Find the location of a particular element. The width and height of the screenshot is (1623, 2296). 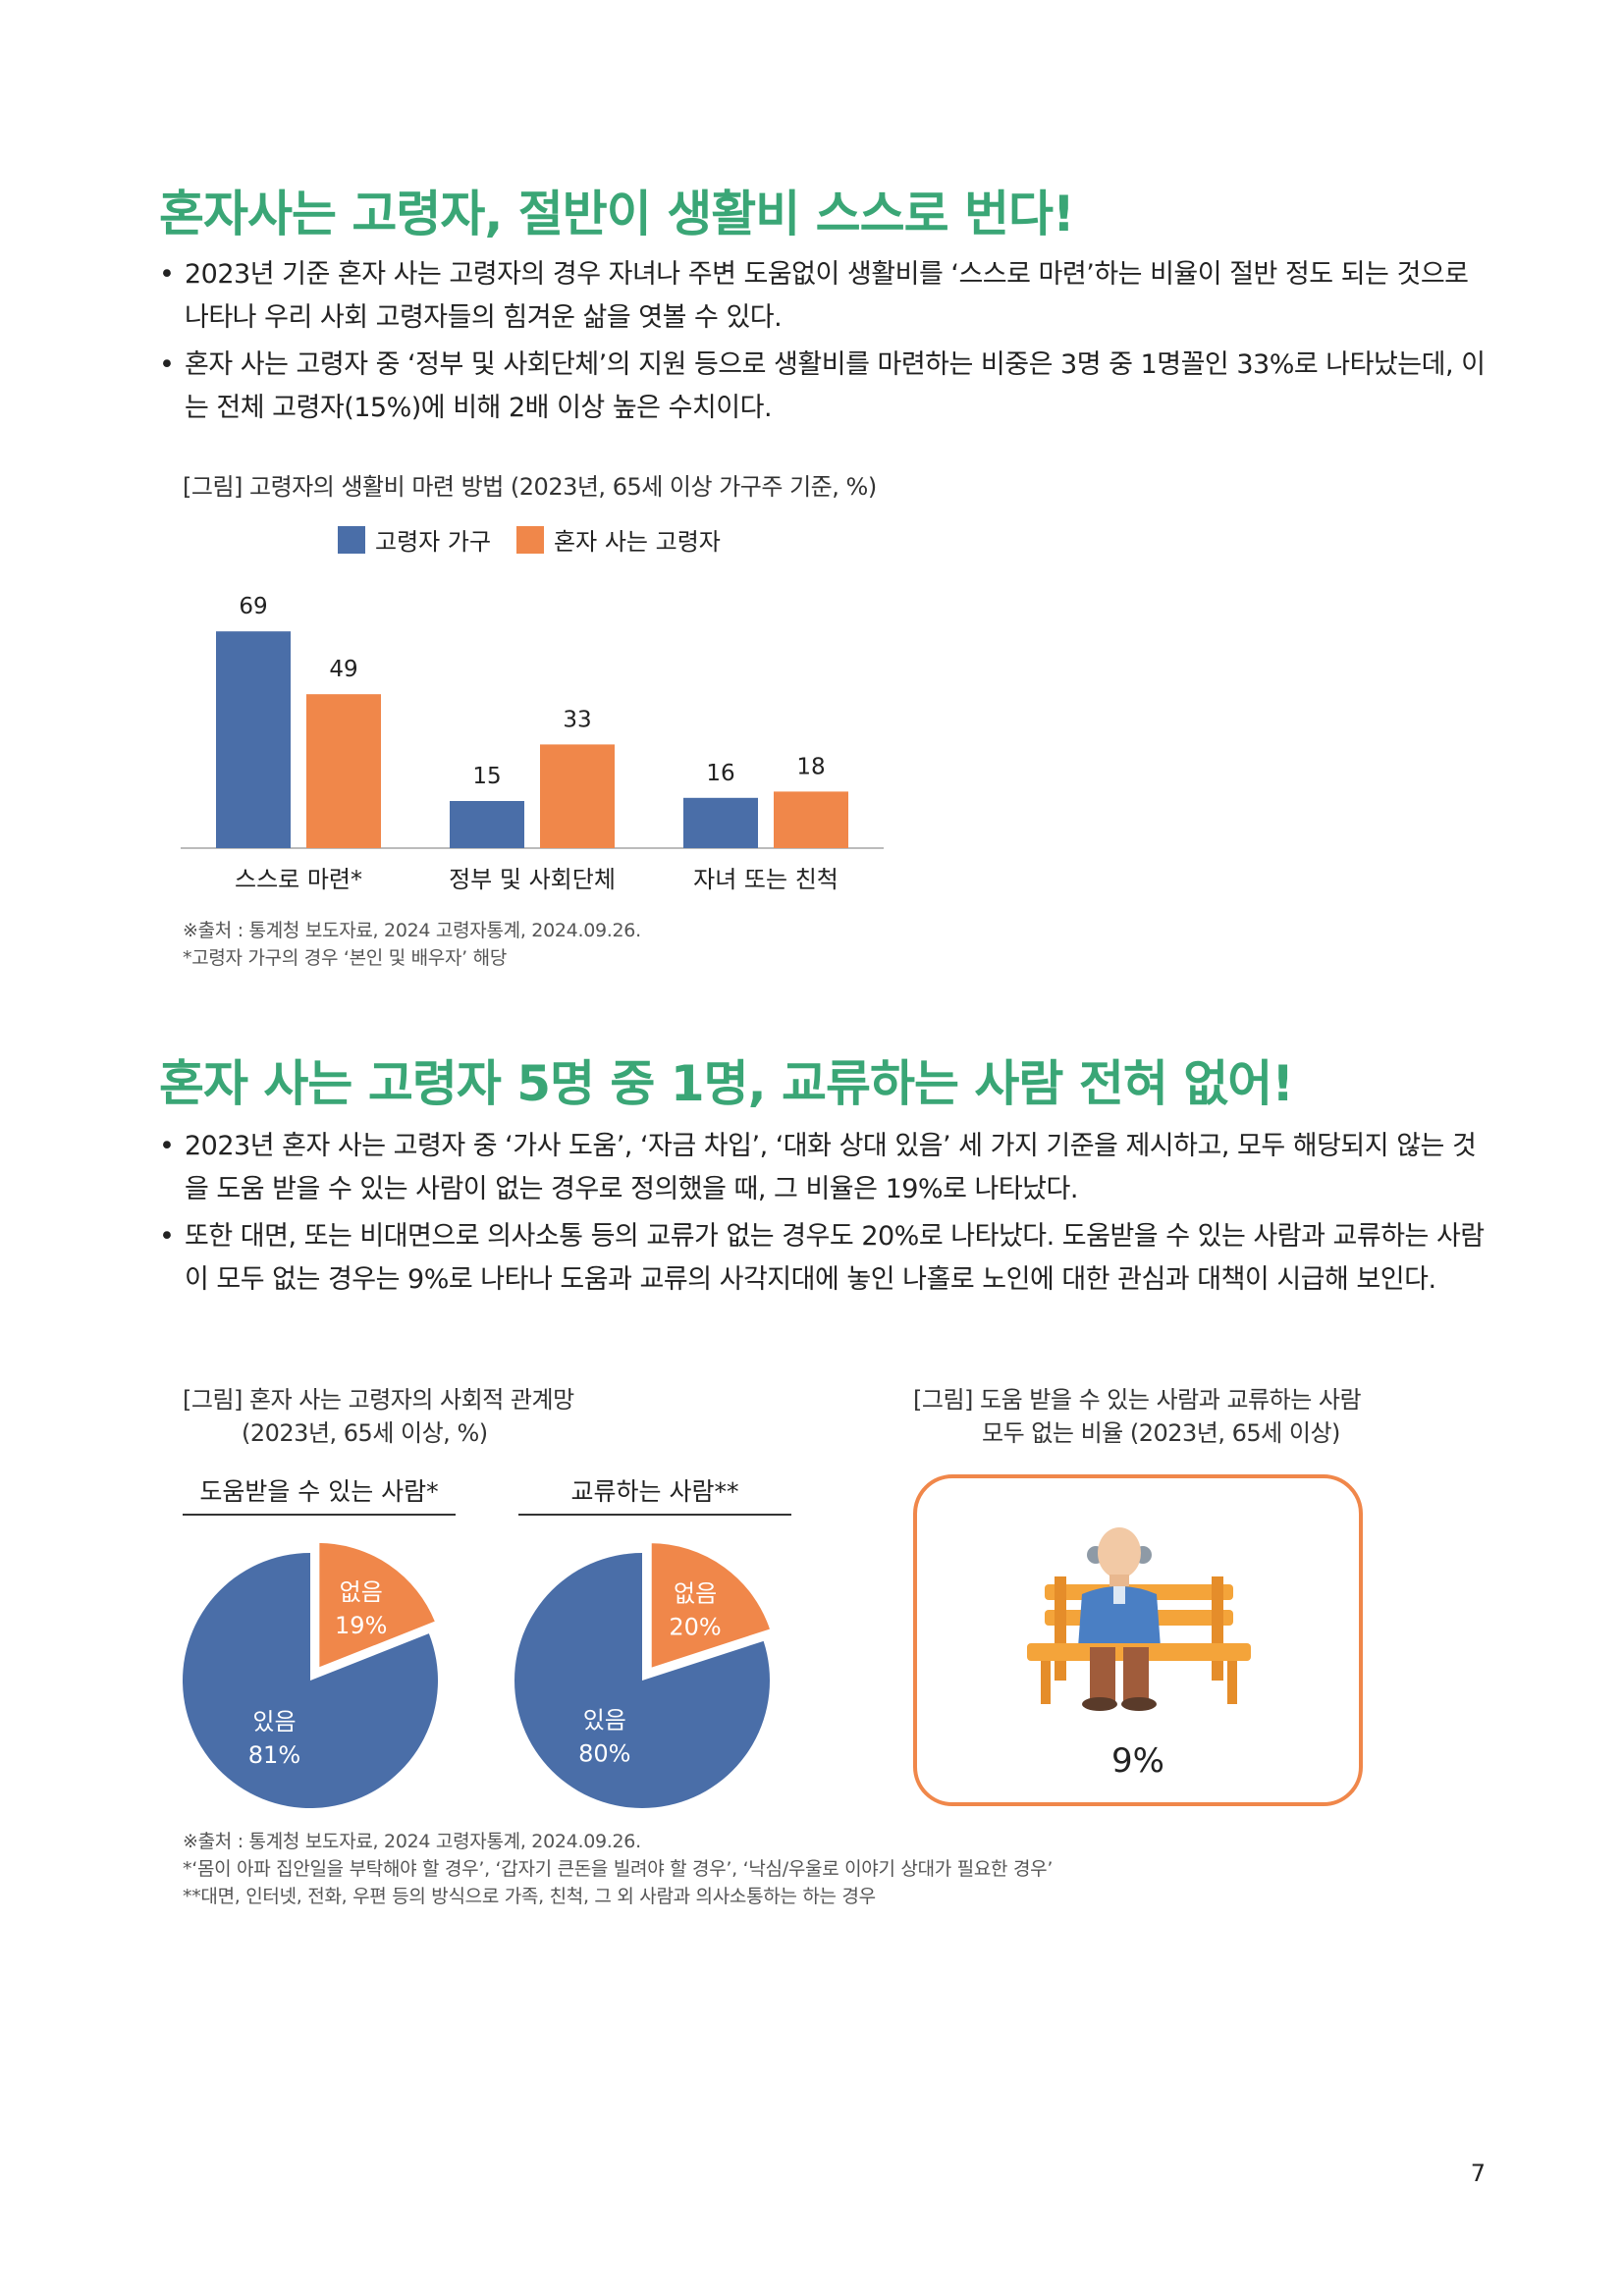

legend-item: 혼자 사는 고령자 is located at coordinates (618, 539).